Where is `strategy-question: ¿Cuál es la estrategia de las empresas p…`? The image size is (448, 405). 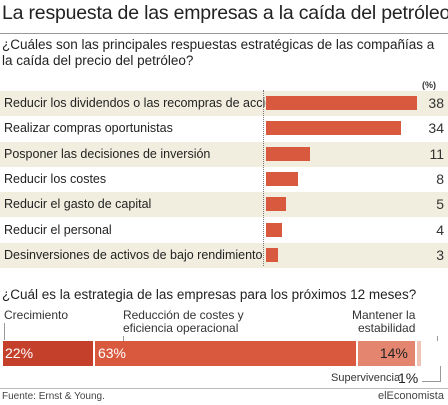
strategy-question: ¿Cuál es la estrategia de las empresas p… is located at coordinates (209, 294).